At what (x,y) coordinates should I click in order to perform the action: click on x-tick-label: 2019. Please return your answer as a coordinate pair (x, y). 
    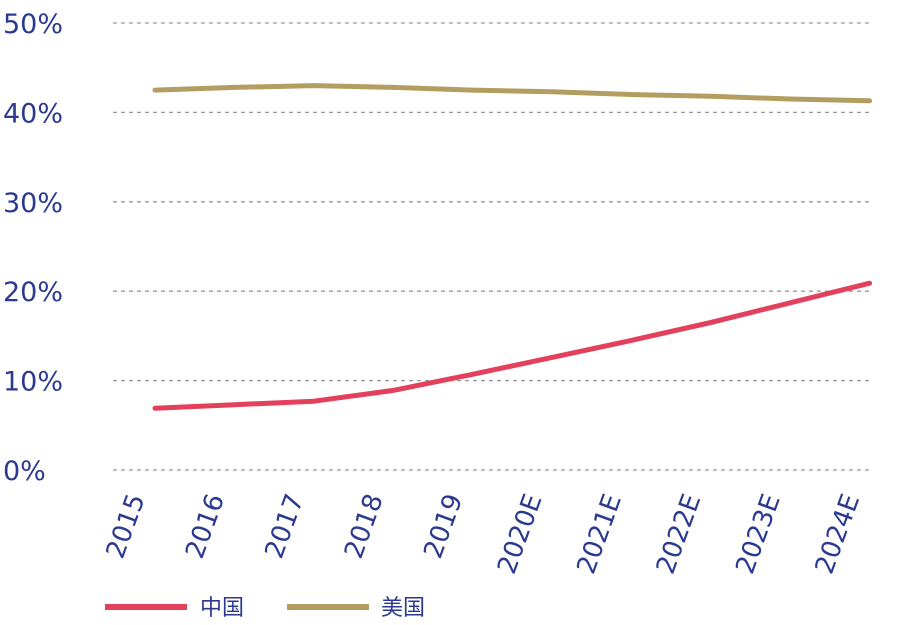
    Looking at the image, I should click on (443, 526).